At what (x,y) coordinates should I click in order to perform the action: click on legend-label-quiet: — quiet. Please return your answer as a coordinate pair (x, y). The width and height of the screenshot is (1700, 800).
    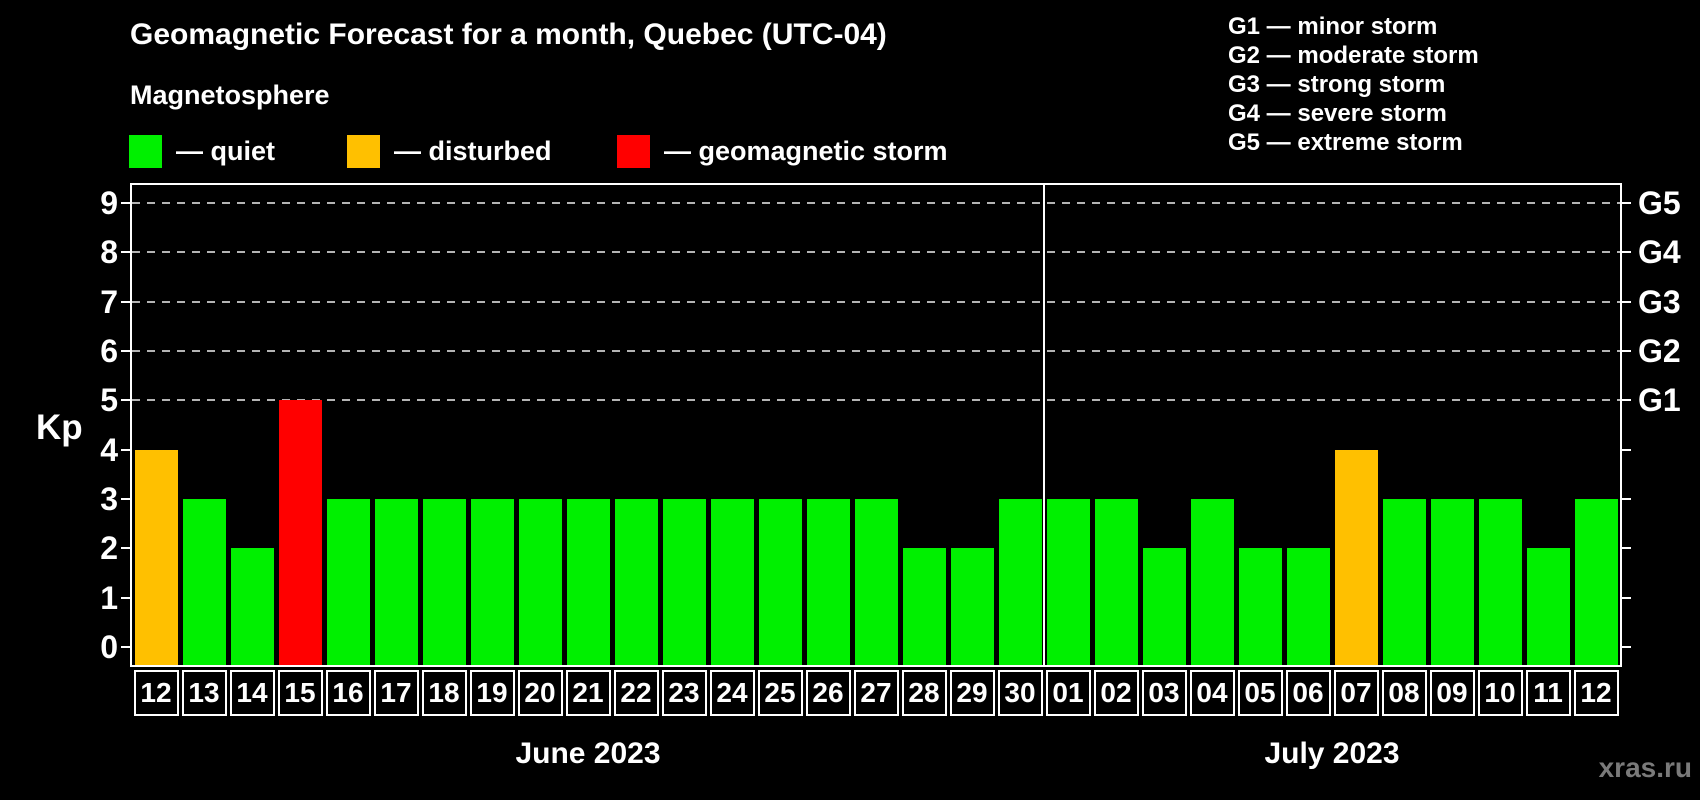
    Looking at the image, I should click on (225, 151).